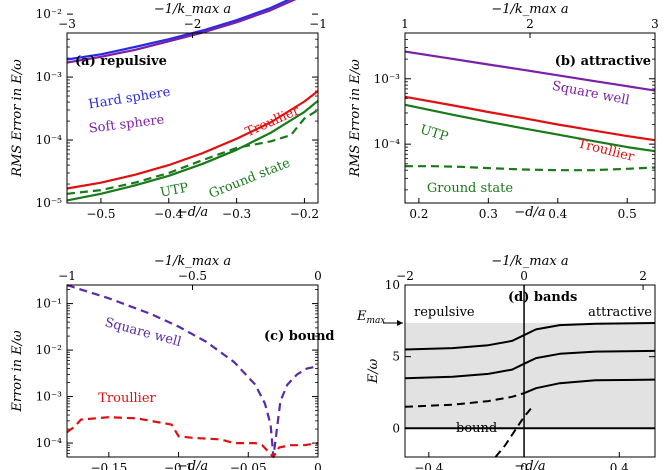 This screenshot has width=670, height=470. Describe the element at coordinates (418, 214) in the screenshot. I see `x-tick-label: 0.2` at that location.